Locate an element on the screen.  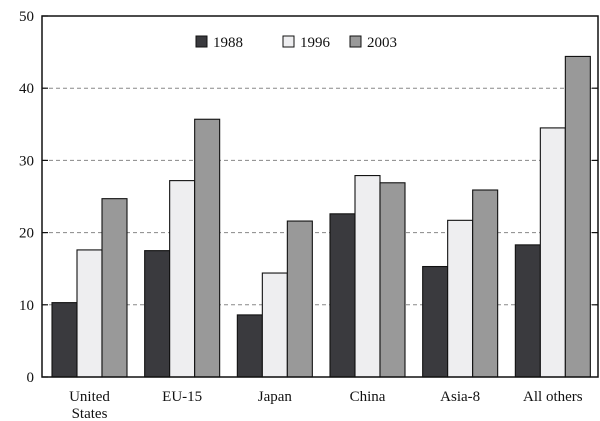
y-tick-label-40: 40 is located at coordinates (26, 89).